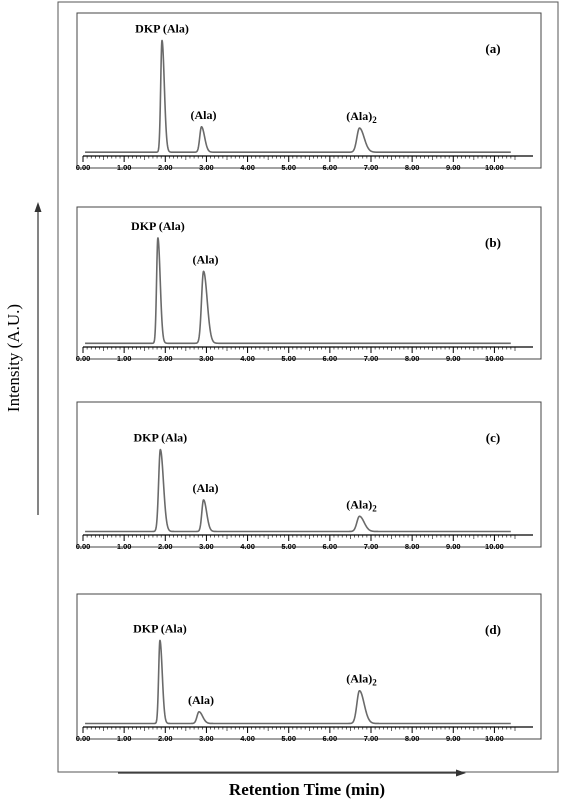  What do you see at coordinates (13, 358) in the screenshot?
I see `y-axis-title: Intensity (A.U.)` at bounding box center [13, 358].